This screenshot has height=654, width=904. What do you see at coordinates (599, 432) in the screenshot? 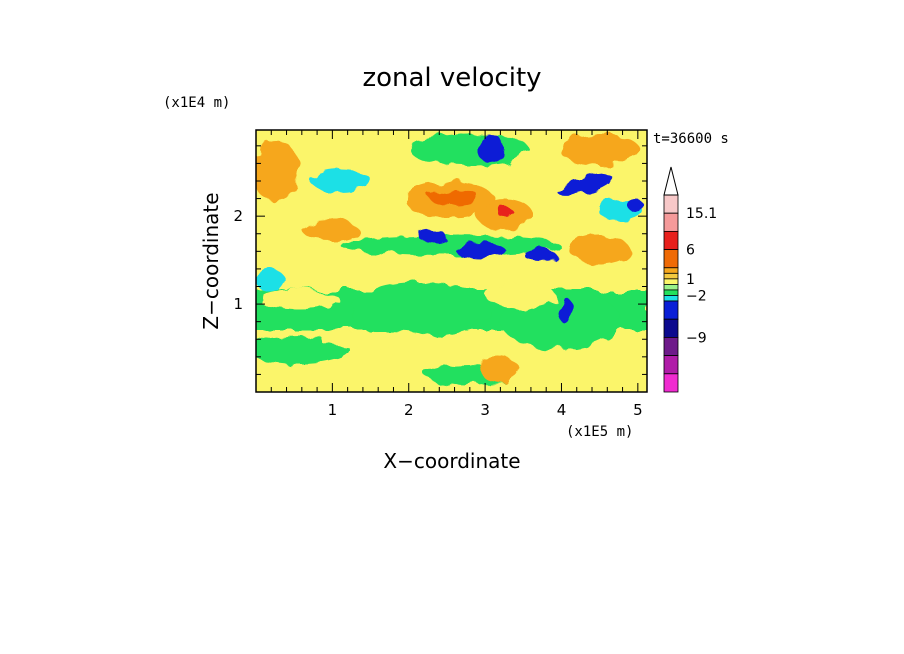
I see `x-scale-label: (x1E5 m)` at bounding box center [599, 432].